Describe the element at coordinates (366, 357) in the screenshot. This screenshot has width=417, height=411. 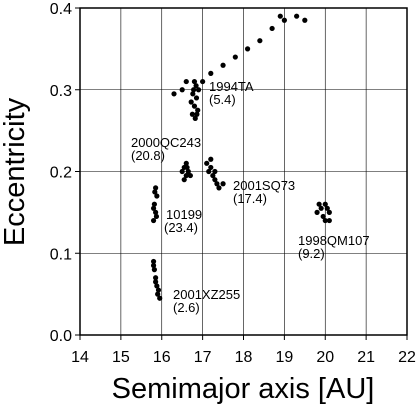
I see `x-tick-label: 21` at that location.